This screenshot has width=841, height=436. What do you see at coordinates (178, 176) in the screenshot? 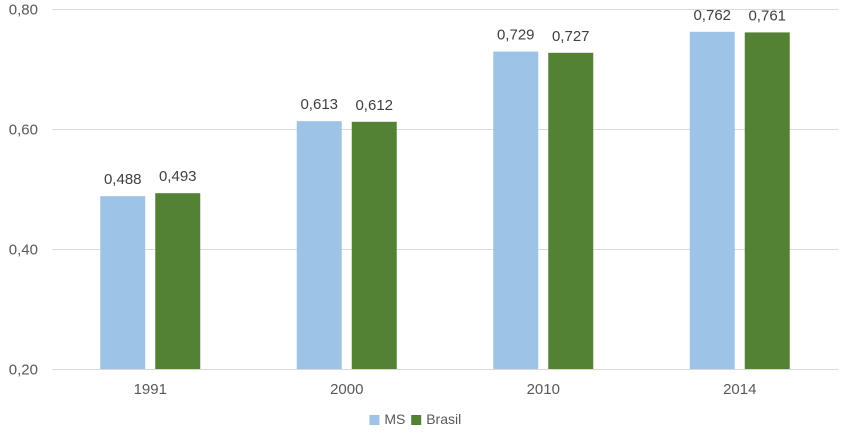
I see `data-label: 0,493` at bounding box center [178, 176].